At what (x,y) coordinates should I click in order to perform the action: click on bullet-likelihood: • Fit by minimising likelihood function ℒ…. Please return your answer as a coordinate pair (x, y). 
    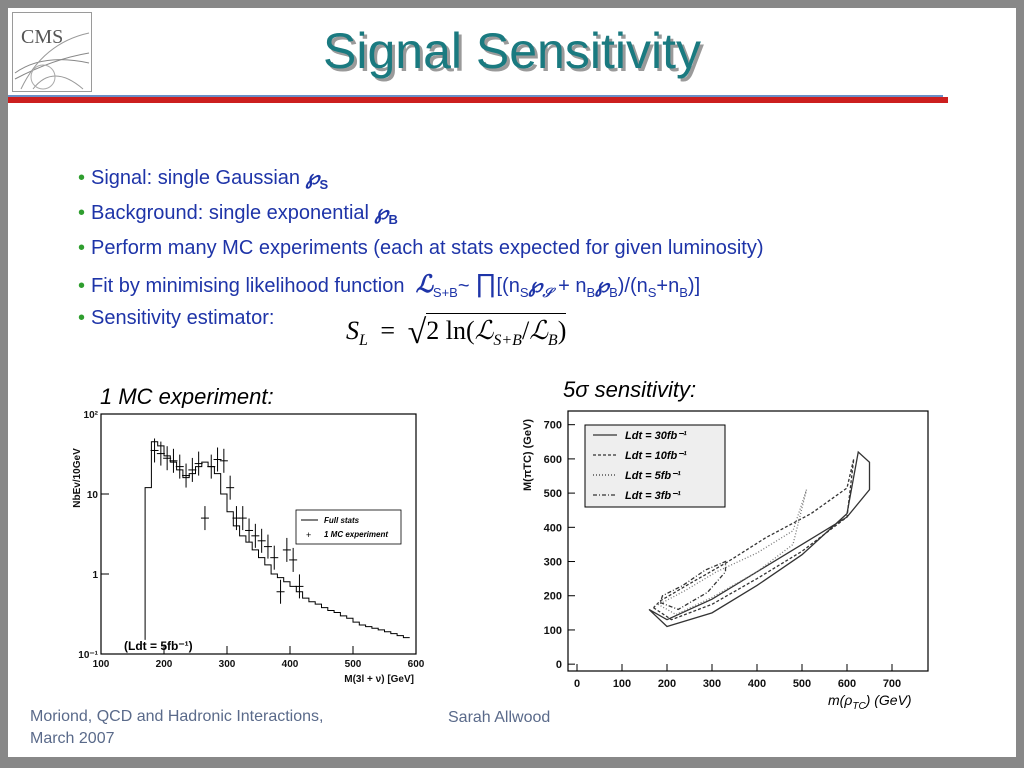
    Looking at the image, I should click on (389, 284).